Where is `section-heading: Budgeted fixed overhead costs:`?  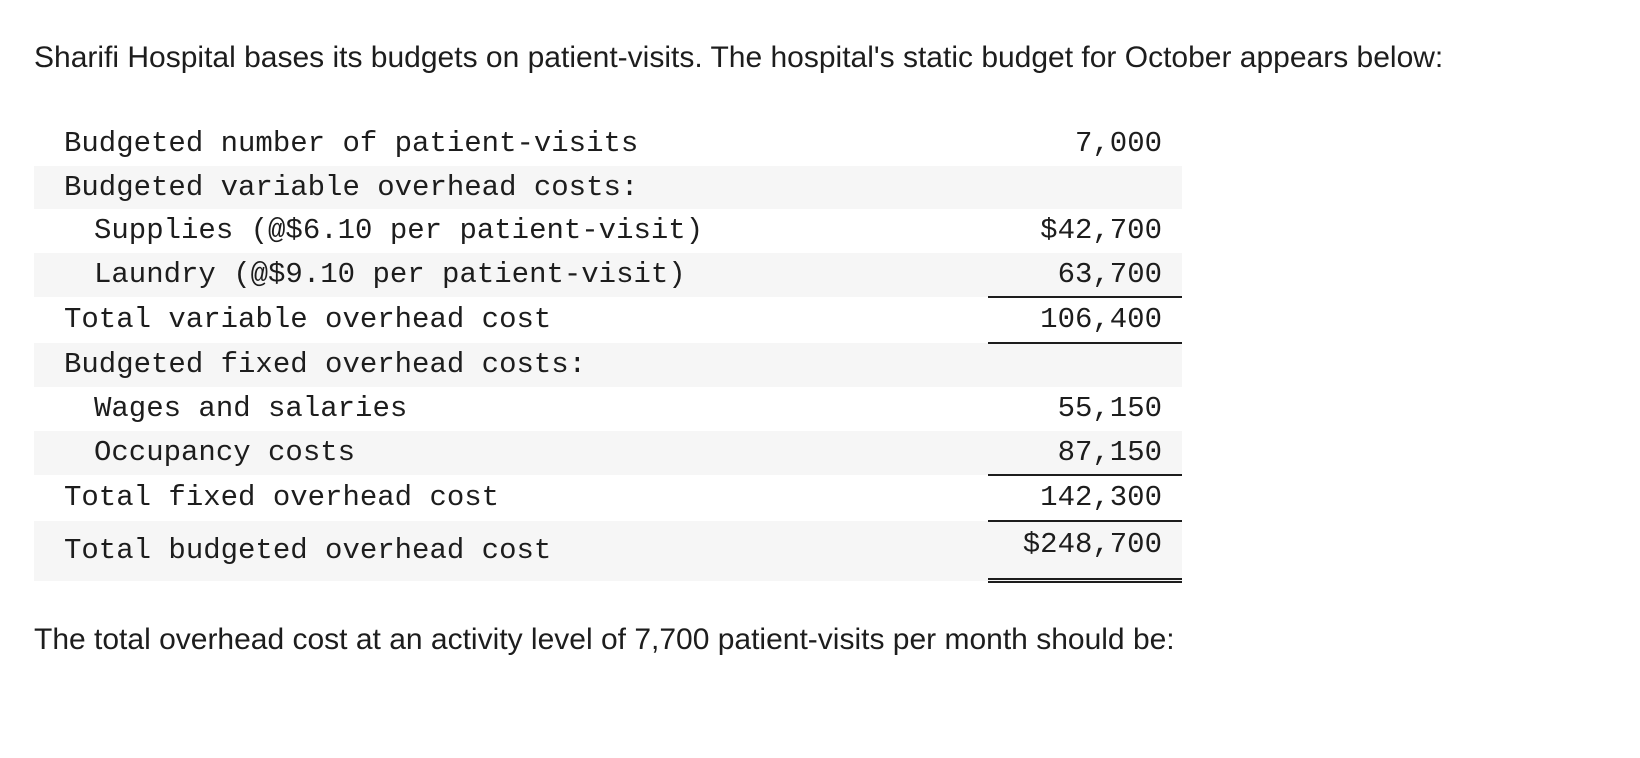 section-heading: Budgeted fixed overhead costs: is located at coordinates (511, 364).